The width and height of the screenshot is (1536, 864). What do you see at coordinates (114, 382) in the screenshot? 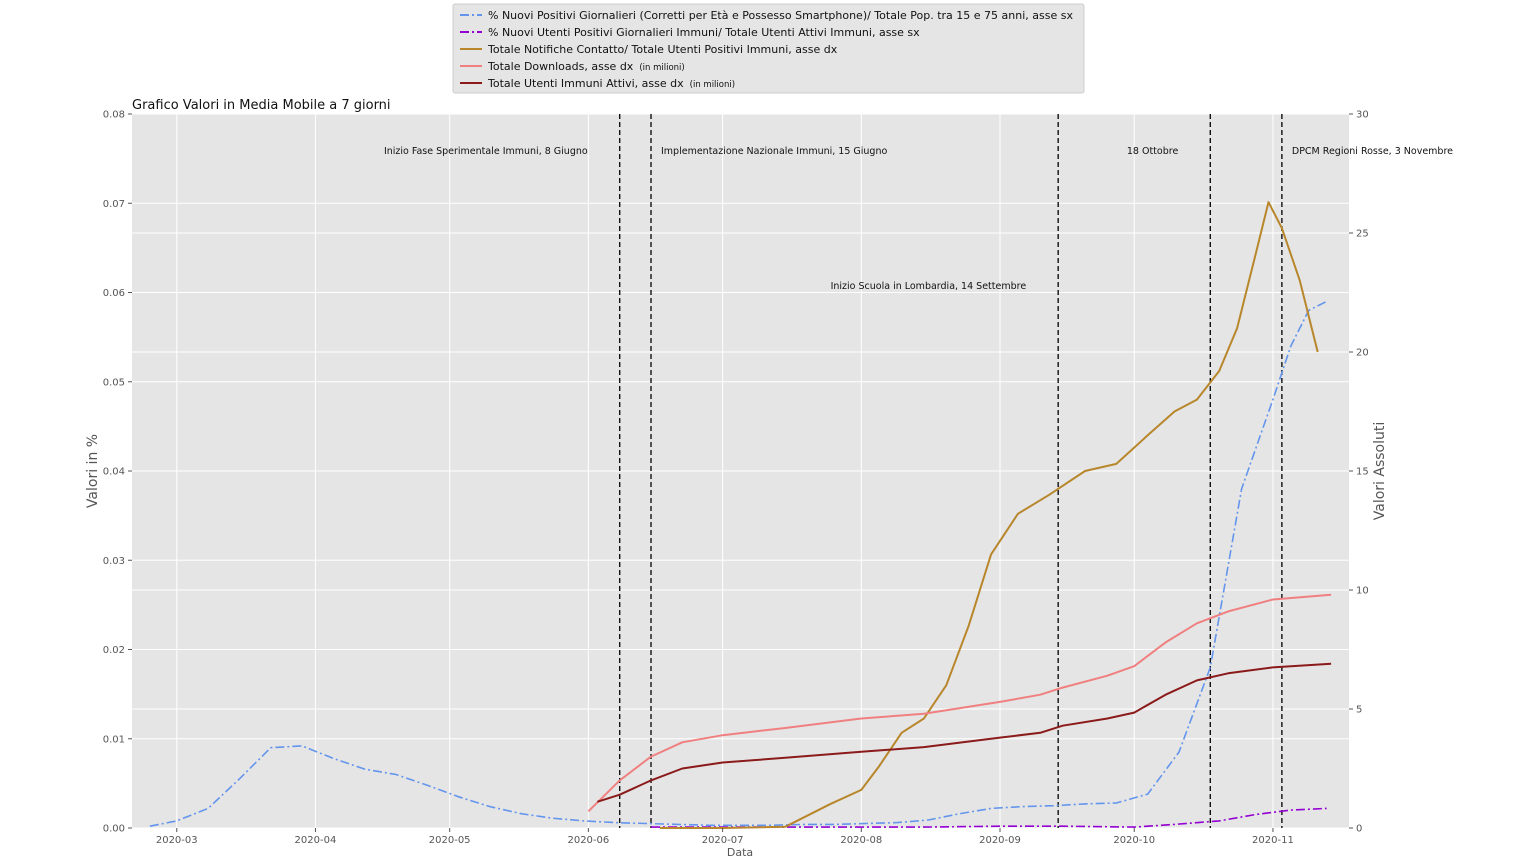
I see `y-left-tick-label: 0.05` at bounding box center [114, 382].